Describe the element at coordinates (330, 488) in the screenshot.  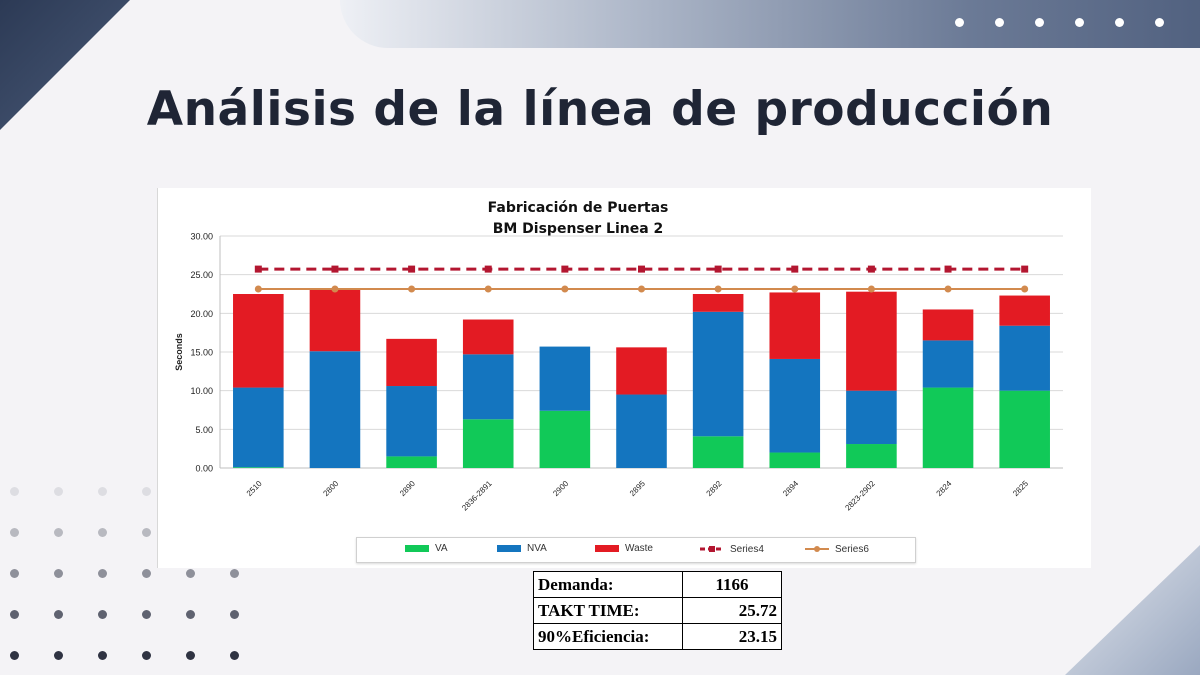
I see `x-tick-label: 2800` at that location.